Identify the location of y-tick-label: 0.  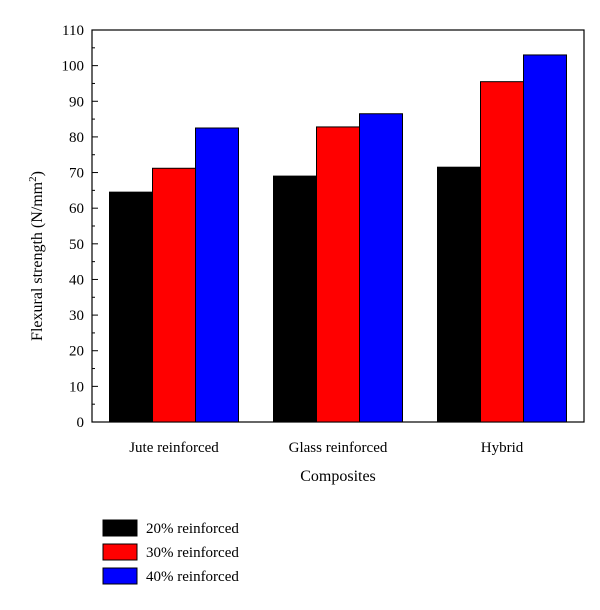
(81, 423).